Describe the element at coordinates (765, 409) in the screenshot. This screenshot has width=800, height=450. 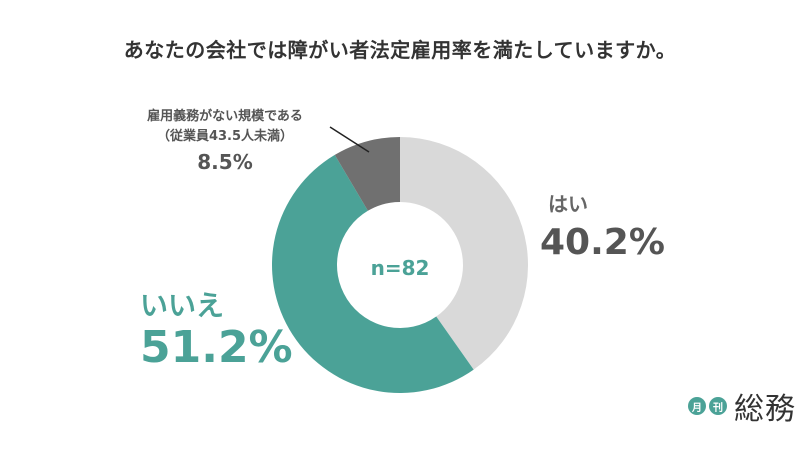
I see `logo-text: 総務` at that location.